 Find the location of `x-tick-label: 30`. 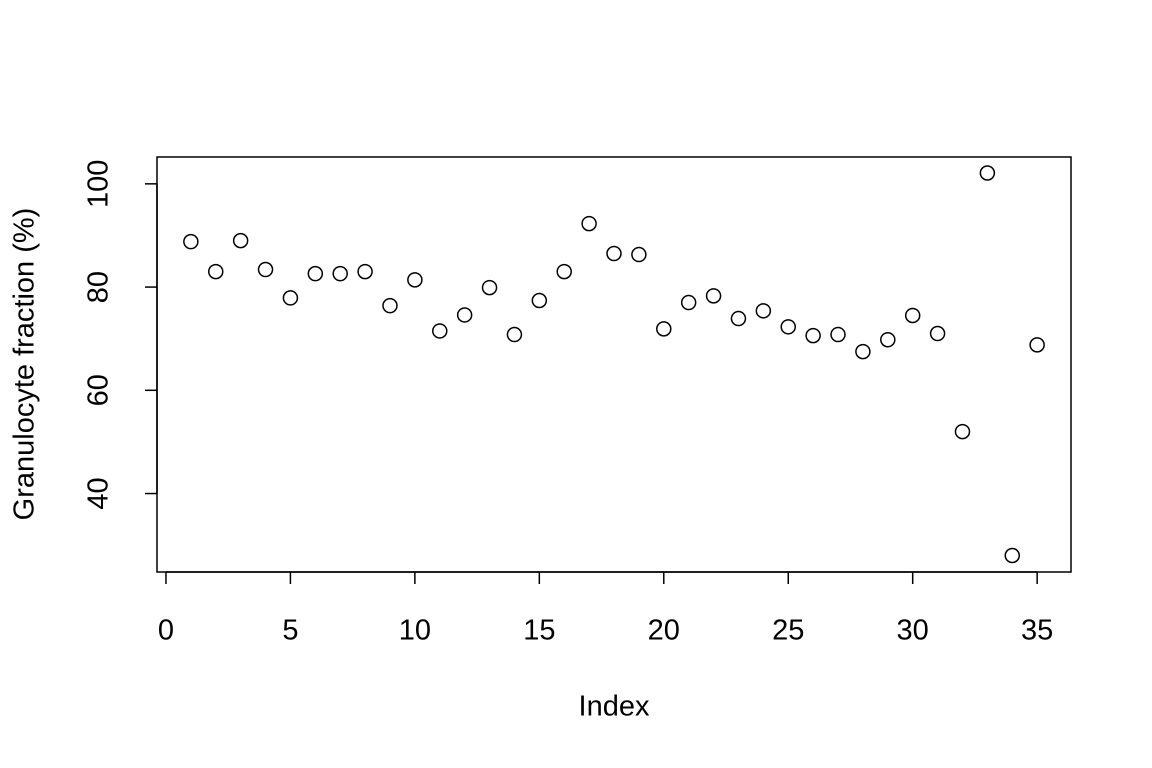

x-tick-label: 30 is located at coordinates (913, 631).